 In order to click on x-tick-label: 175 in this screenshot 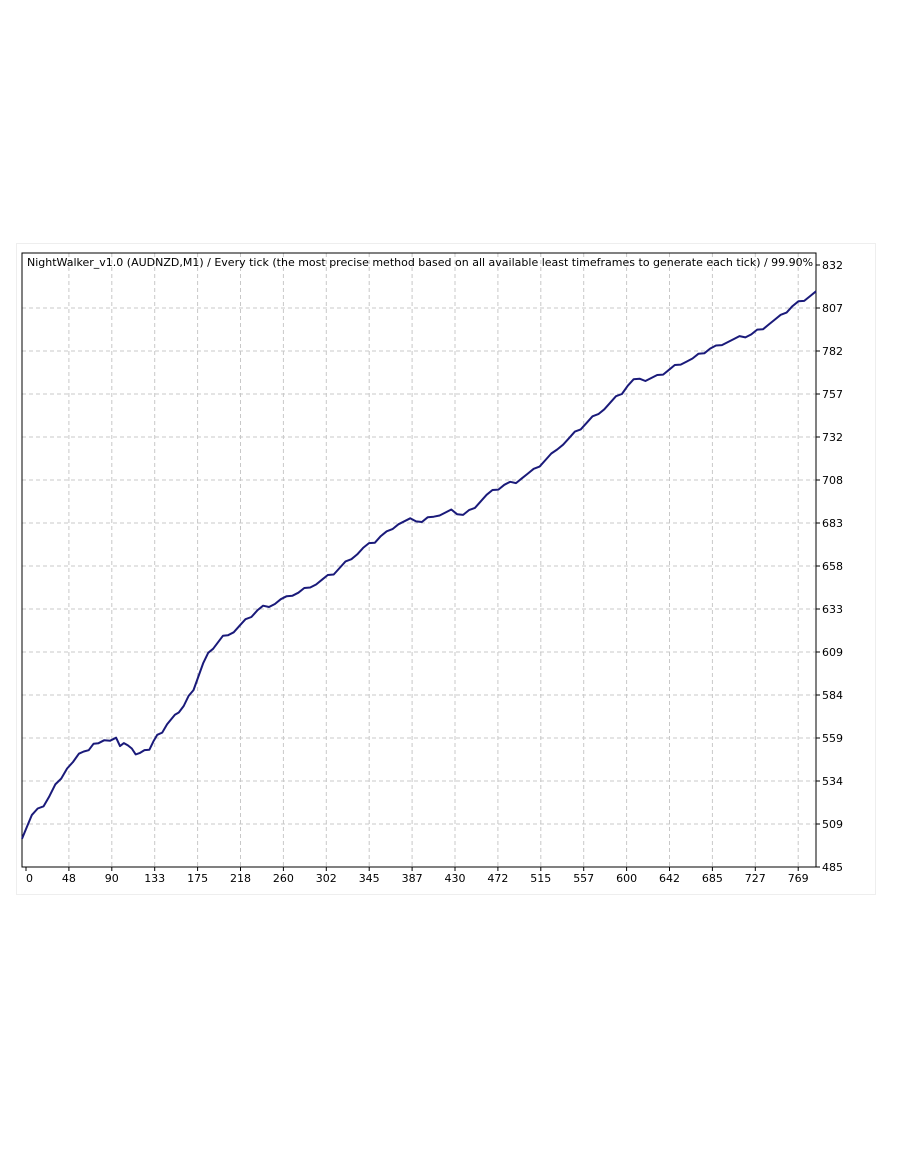, I will do `click(197, 878)`.